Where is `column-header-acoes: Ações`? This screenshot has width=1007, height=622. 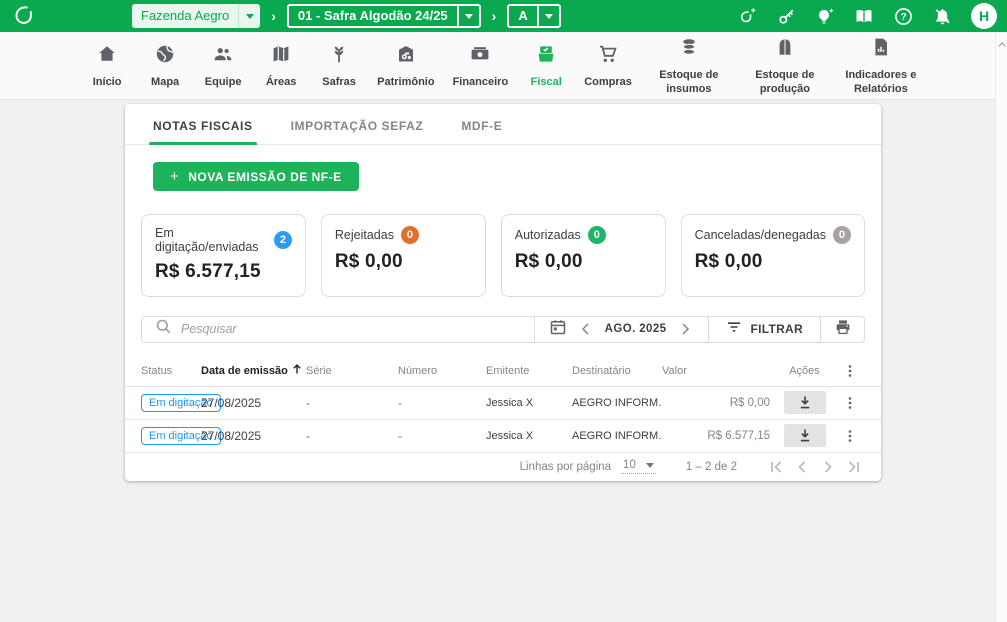
column-header-acoes: Ações is located at coordinates (804, 370).